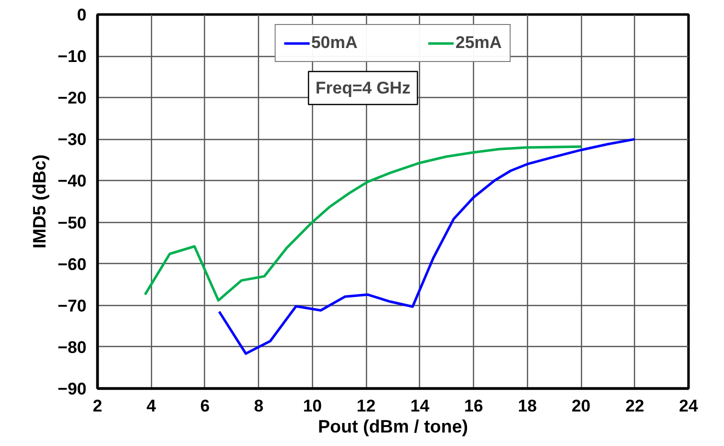  Describe the element at coordinates (312, 406) in the screenshot. I see `x-tick-label: 10` at that location.